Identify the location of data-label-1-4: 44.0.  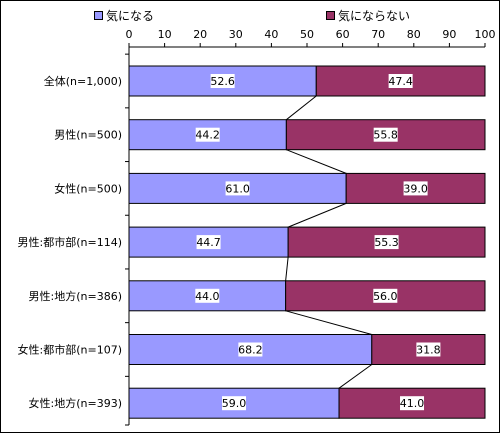
(207, 296).